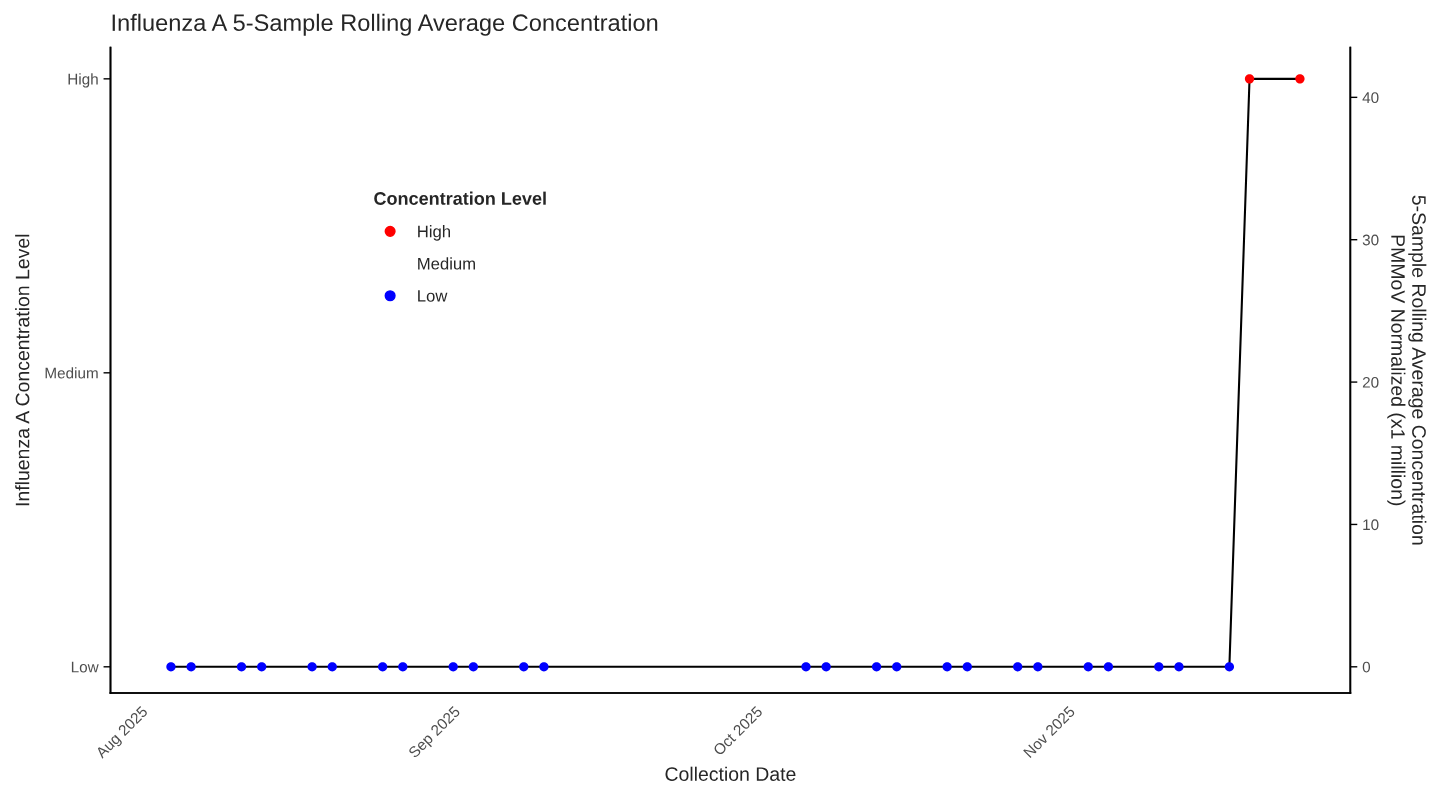  Describe the element at coordinates (1371, 525) in the screenshot. I see `y2-tick-label: 10` at that location.